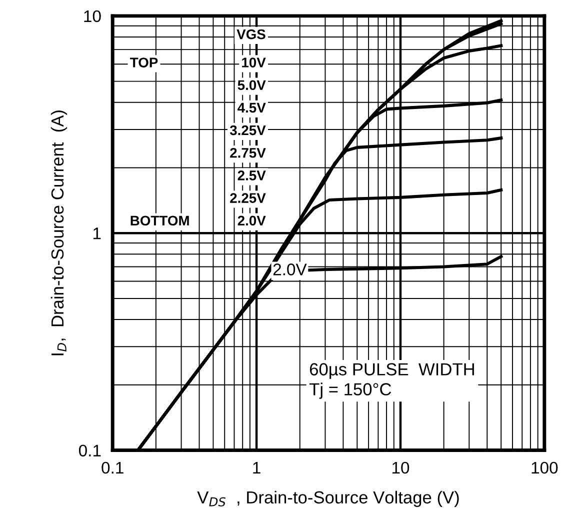  I want to click on annotation: 5.0V, so click(252, 85).